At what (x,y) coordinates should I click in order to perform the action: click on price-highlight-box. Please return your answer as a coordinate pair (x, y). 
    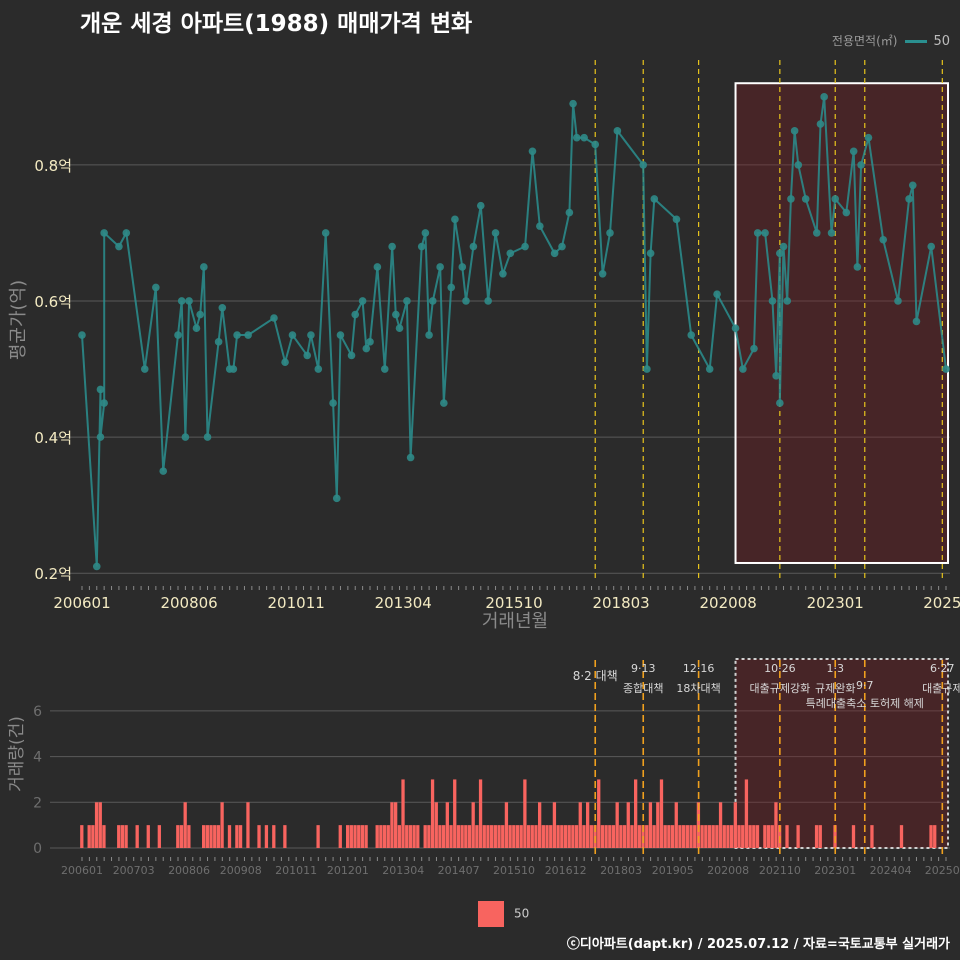
    Looking at the image, I should click on (841, 323).